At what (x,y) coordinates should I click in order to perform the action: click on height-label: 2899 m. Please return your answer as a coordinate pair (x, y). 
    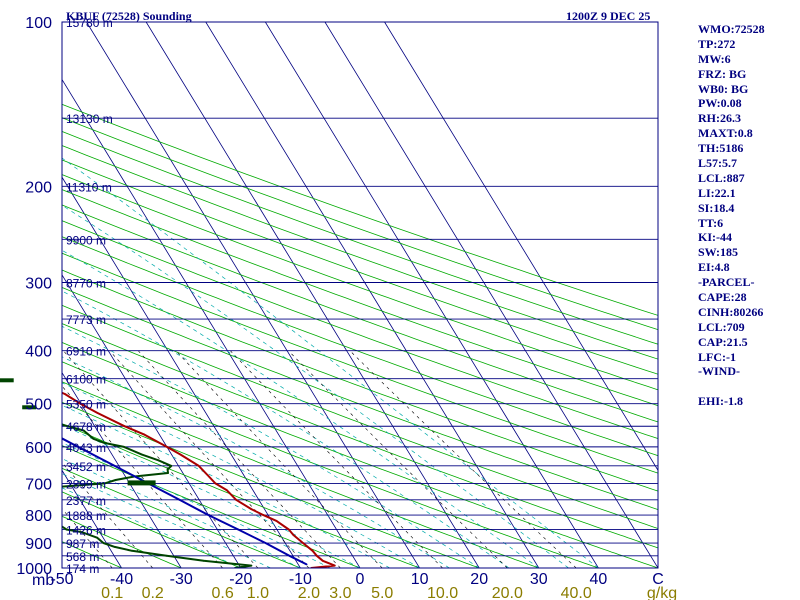
    Looking at the image, I should click on (86, 484).